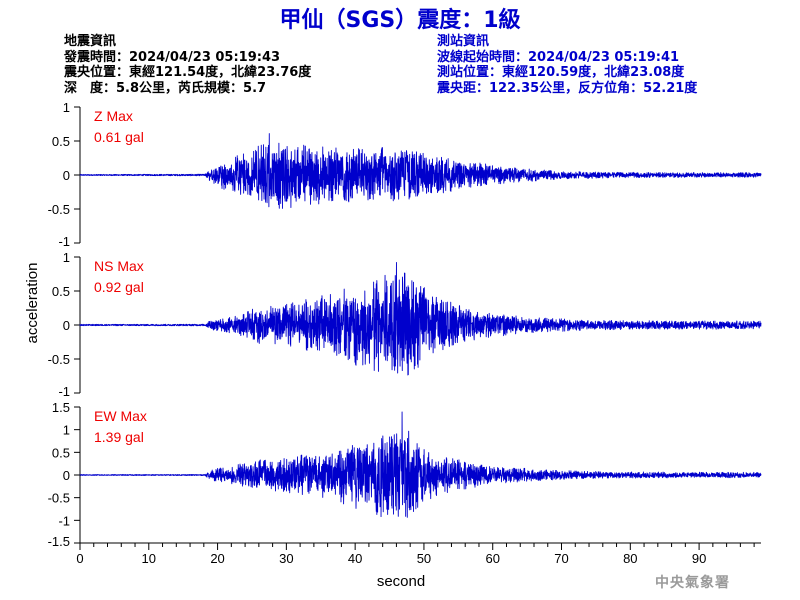 The height and width of the screenshot is (600, 800). What do you see at coordinates (561, 558) in the screenshot?
I see `x-tick-label: 70` at bounding box center [561, 558].